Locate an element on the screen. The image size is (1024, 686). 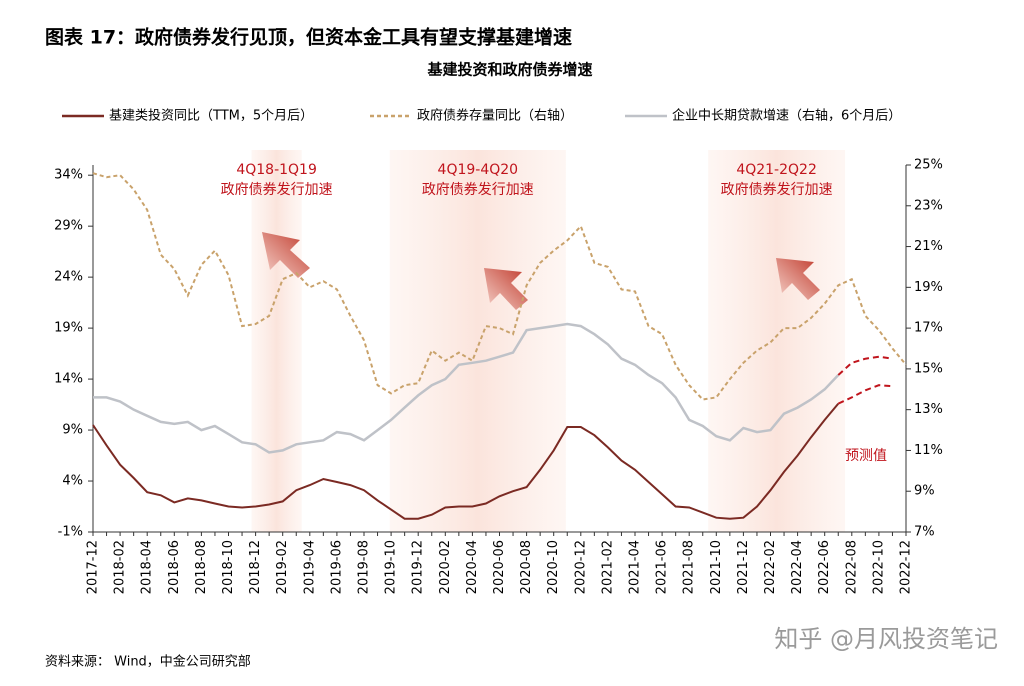
x-tick-label: 2021-12 is located at coordinates (743, 567).